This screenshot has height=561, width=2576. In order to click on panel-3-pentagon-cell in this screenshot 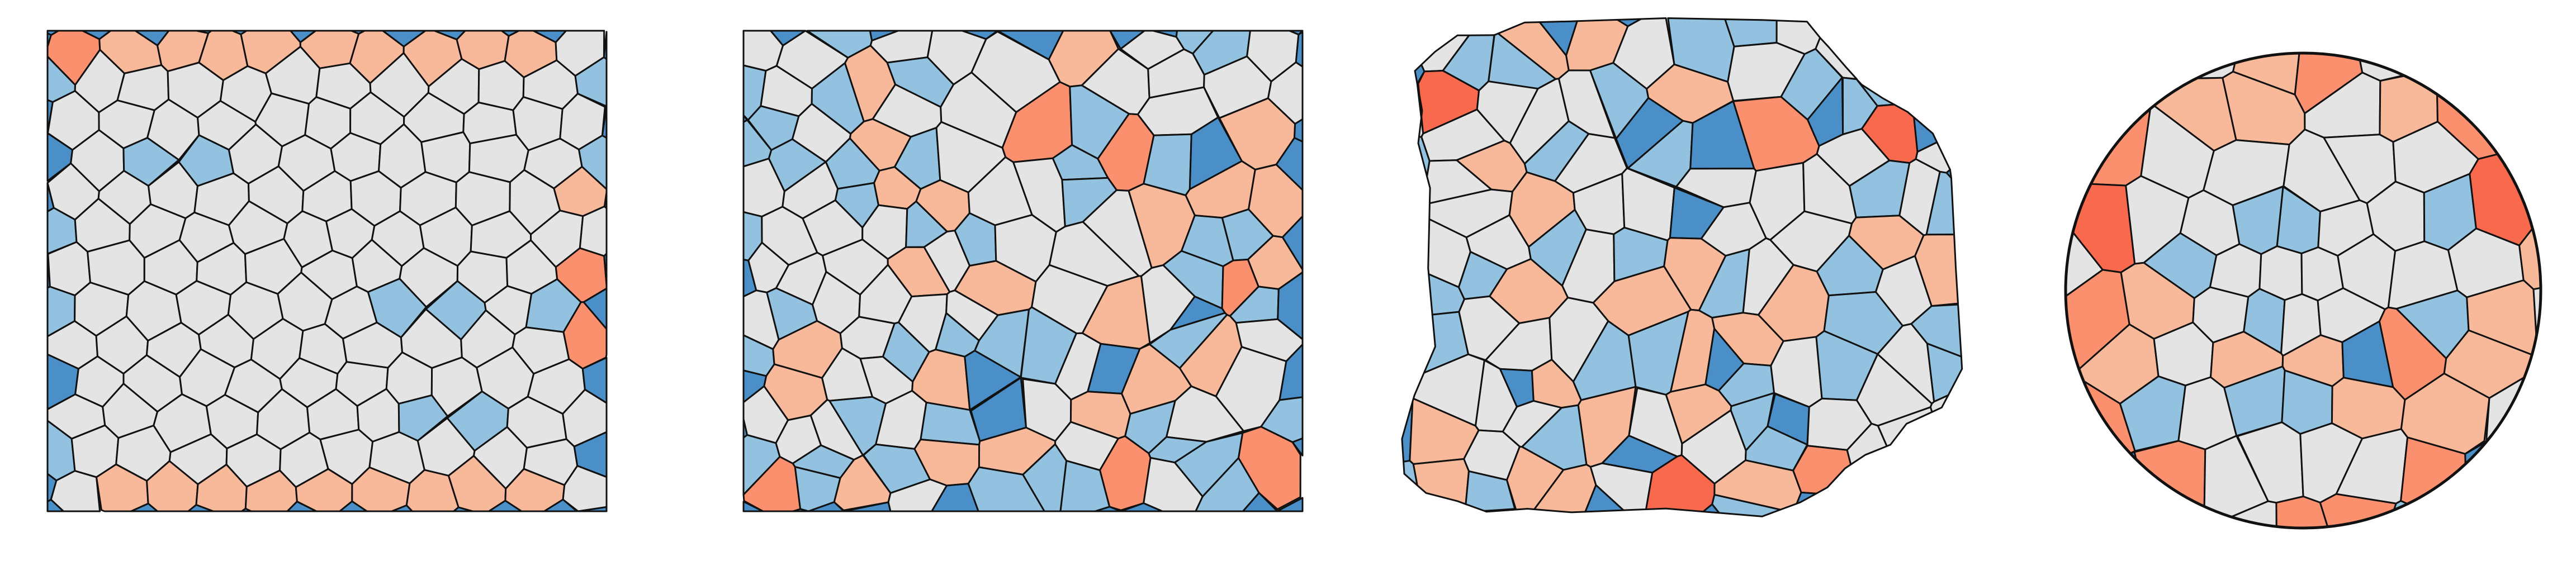, I will do `click(1751, 32)`.